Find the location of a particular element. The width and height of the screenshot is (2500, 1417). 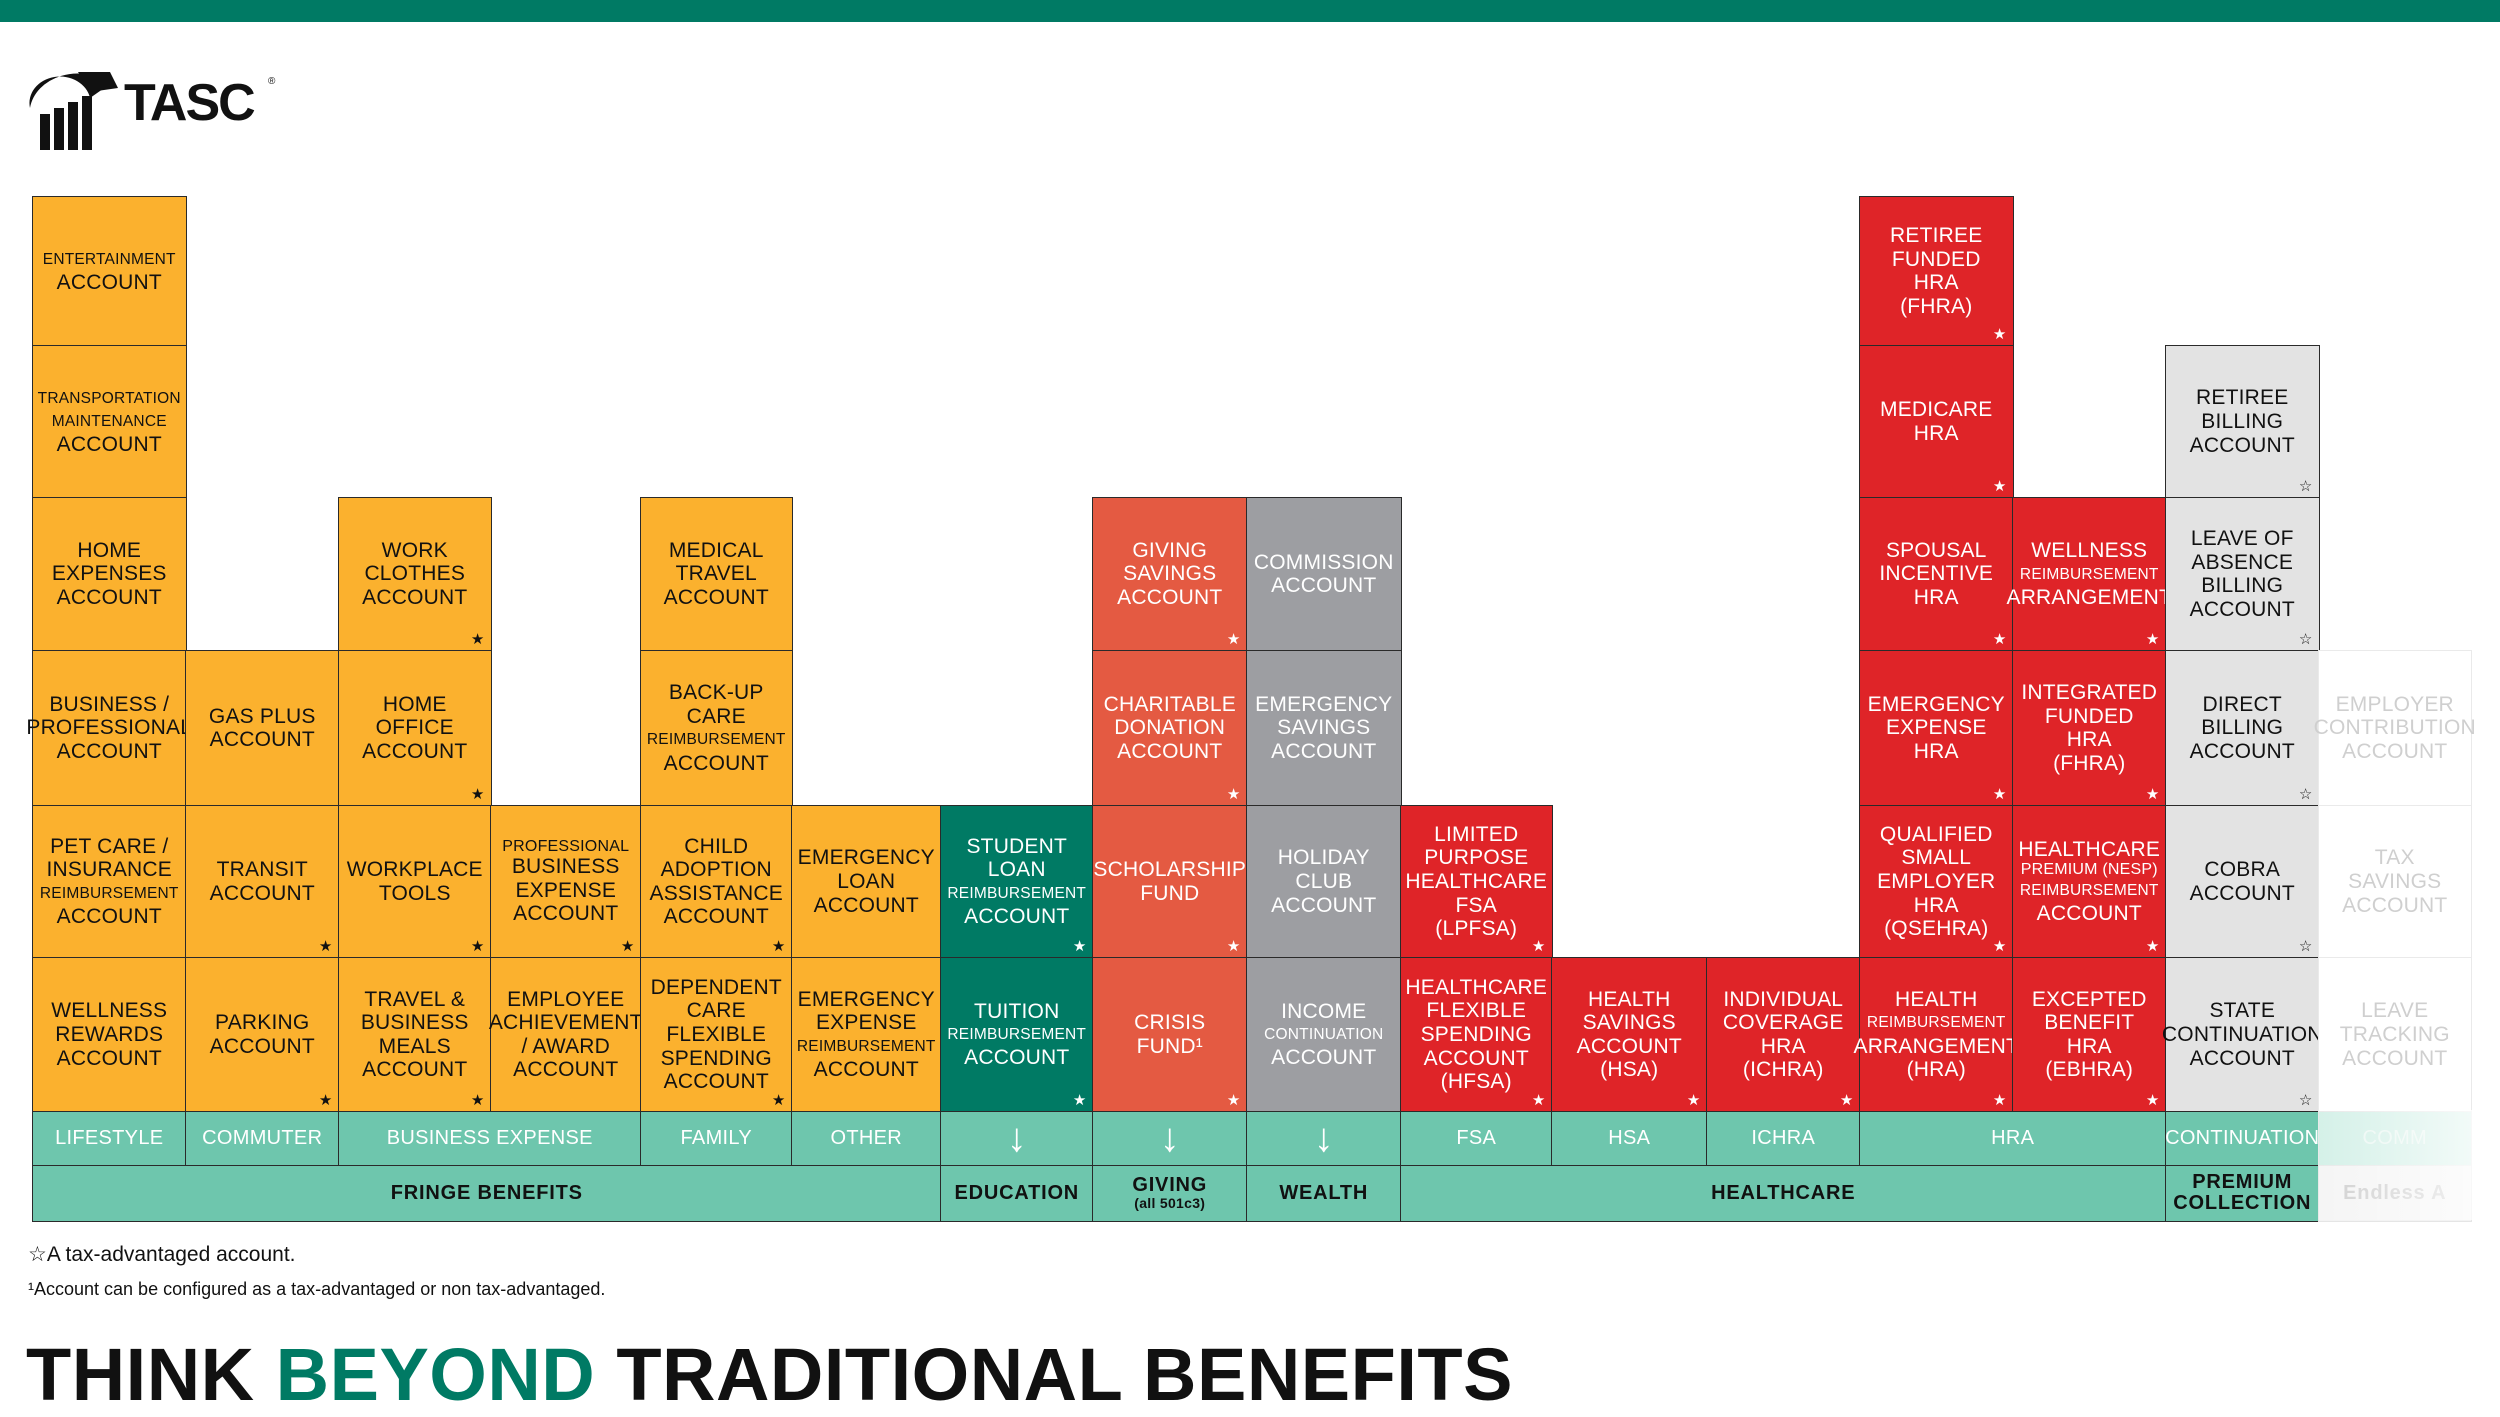

cell-scholarship: SCHOLARSHIP FUND ★ is located at coordinates (1170, 882).